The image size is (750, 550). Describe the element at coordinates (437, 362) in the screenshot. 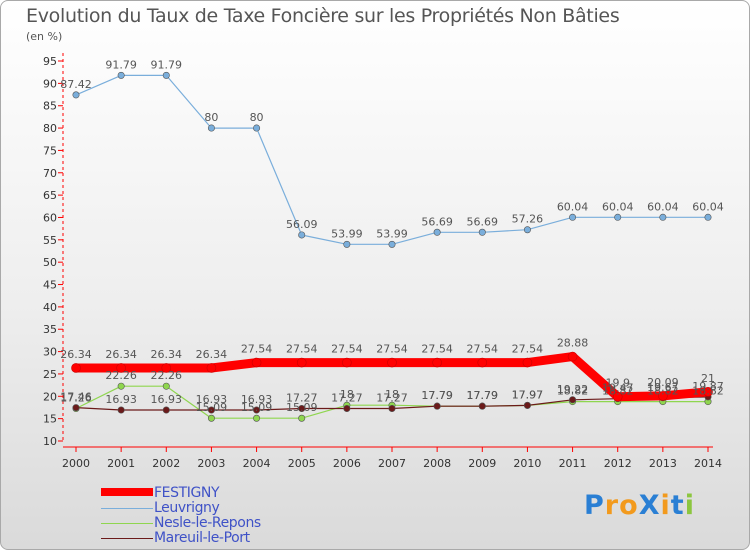

I see `point-festigny-2008` at that location.